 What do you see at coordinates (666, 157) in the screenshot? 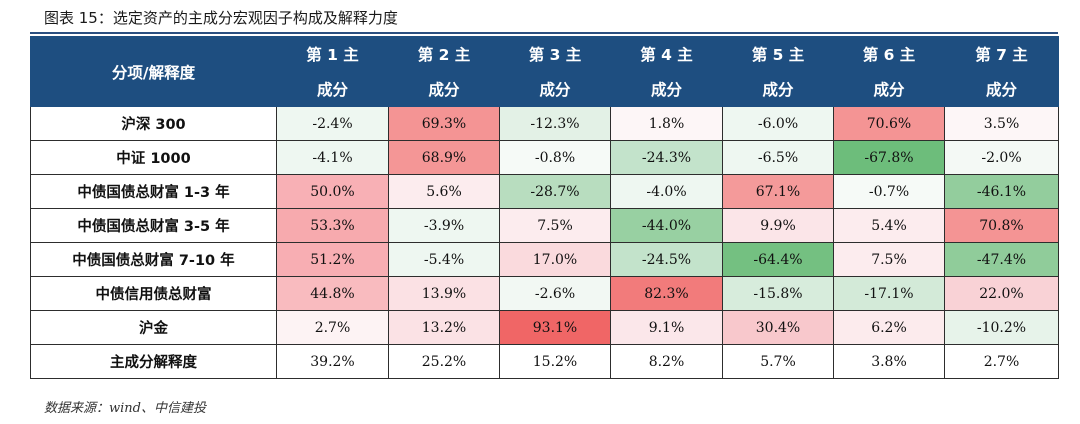
I see `value-cell: -24.3%` at bounding box center [666, 157].